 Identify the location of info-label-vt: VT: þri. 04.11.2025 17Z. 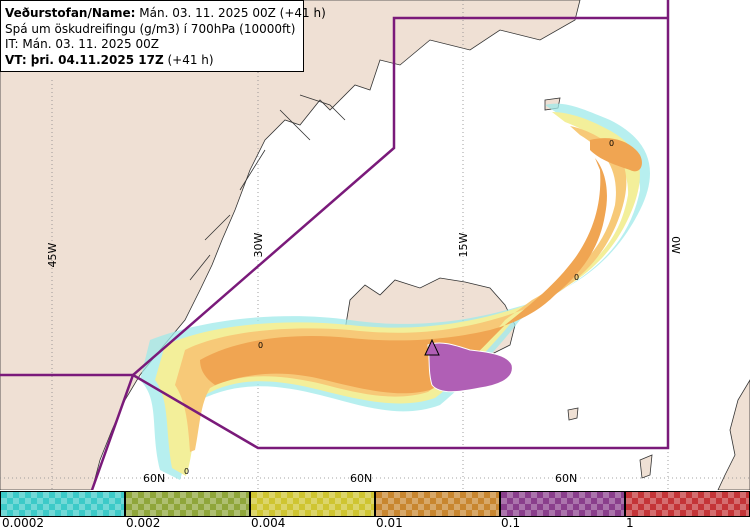
(84, 59).